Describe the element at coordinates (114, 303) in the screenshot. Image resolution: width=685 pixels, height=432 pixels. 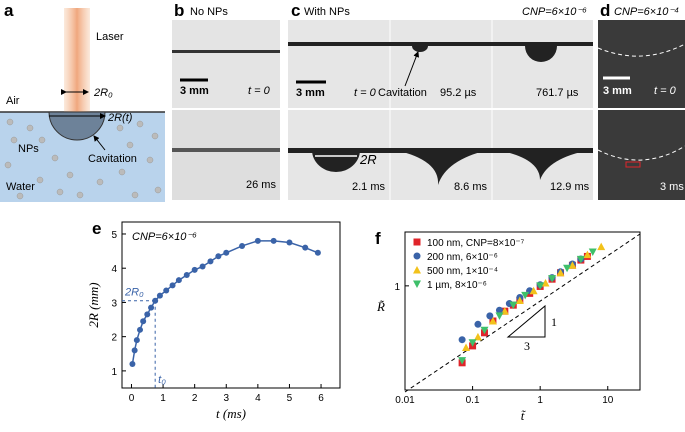
I see `y-tick-label: 3` at that location.